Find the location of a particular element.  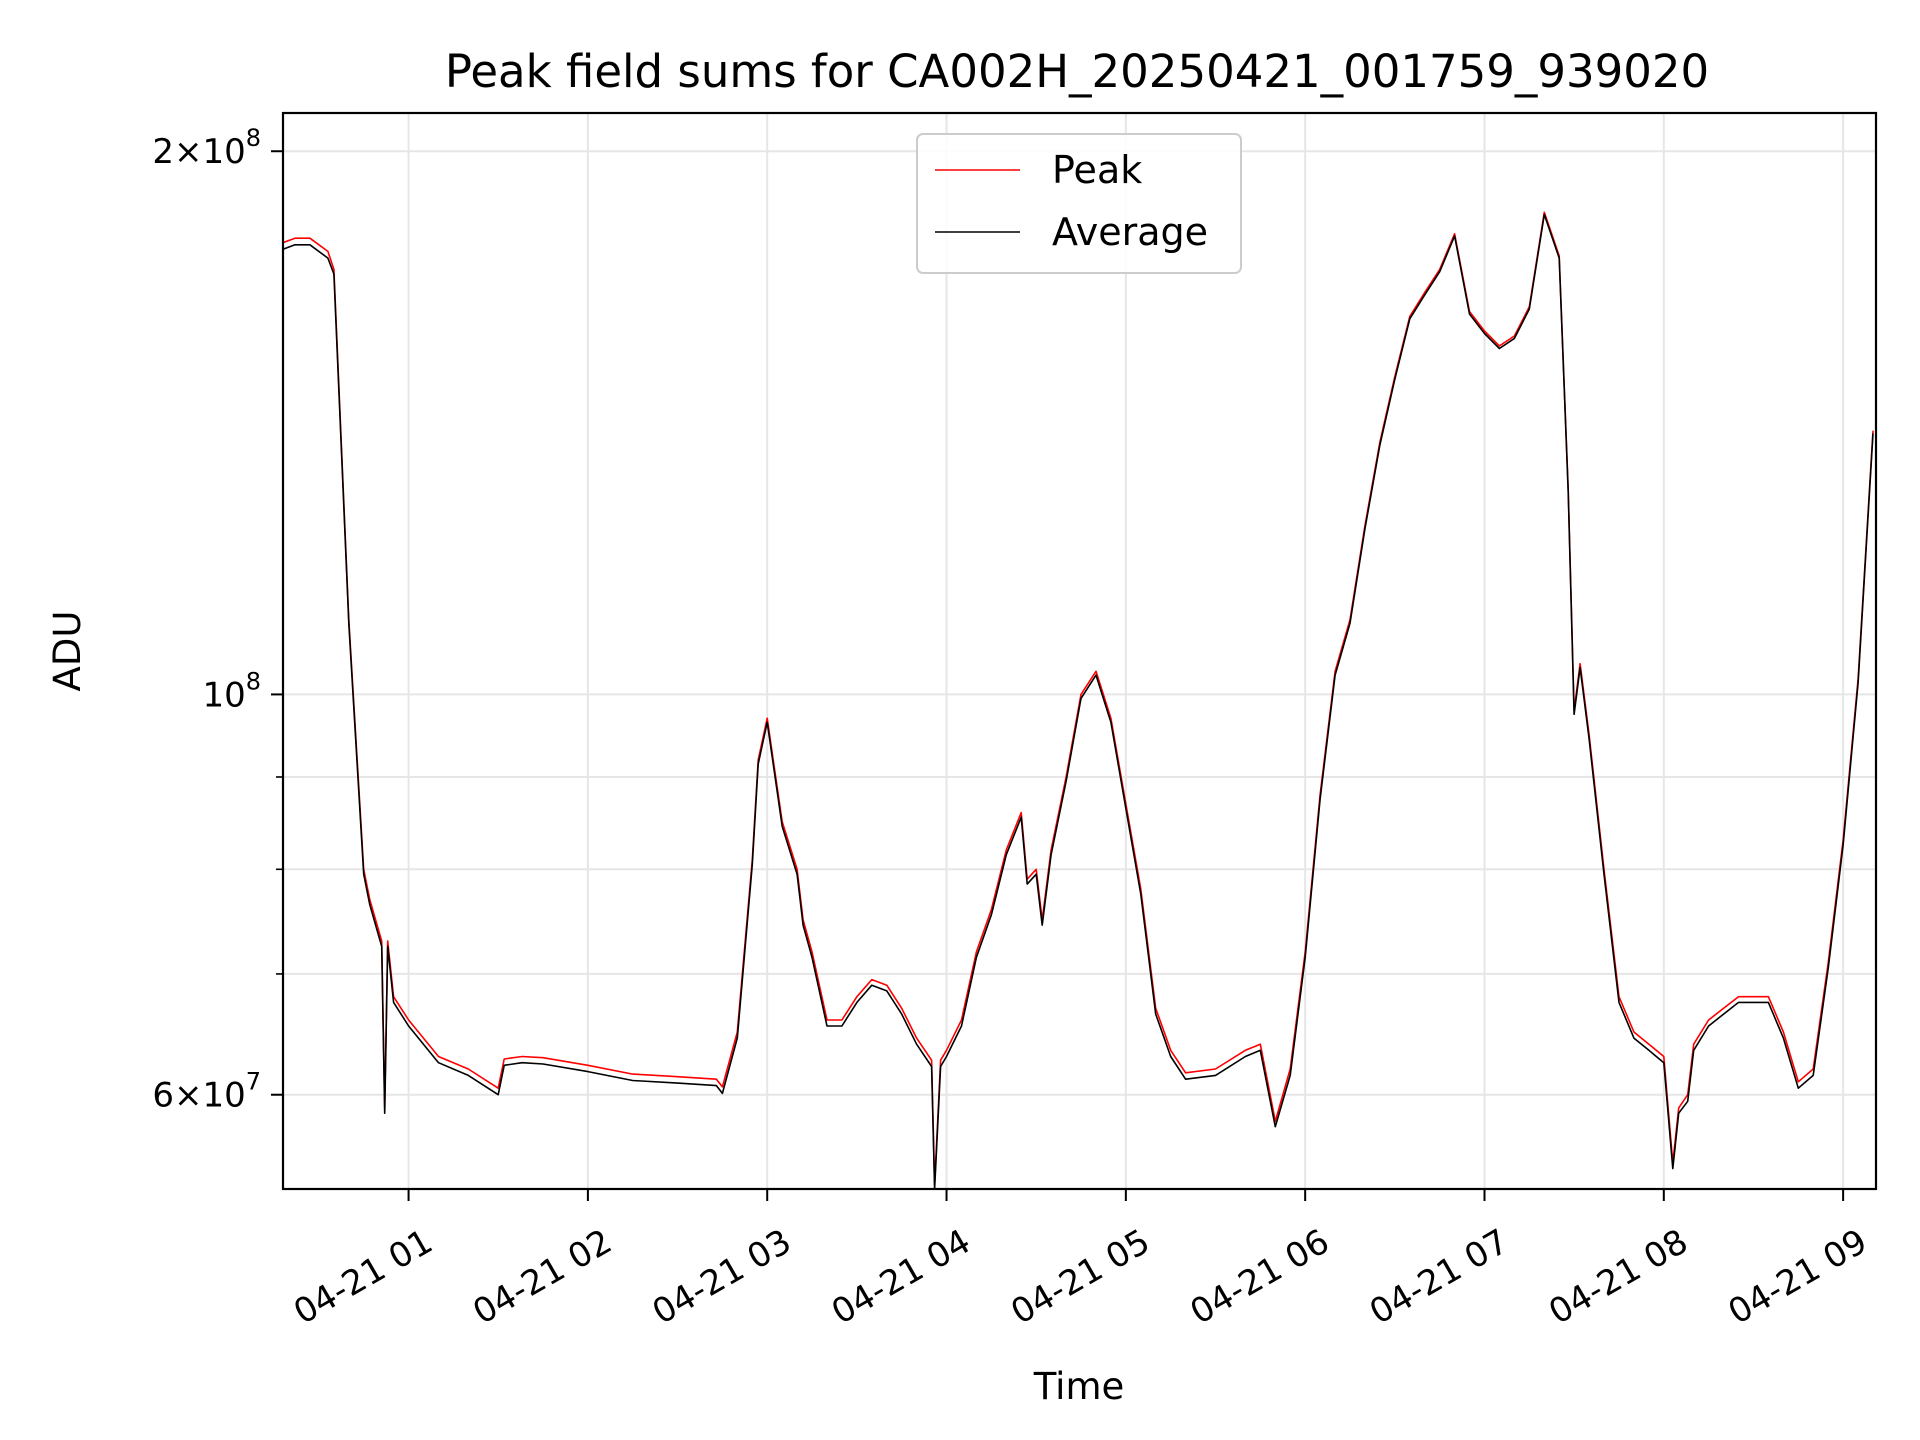

y-tick-label: 108 is located at coordinates (231, 691).